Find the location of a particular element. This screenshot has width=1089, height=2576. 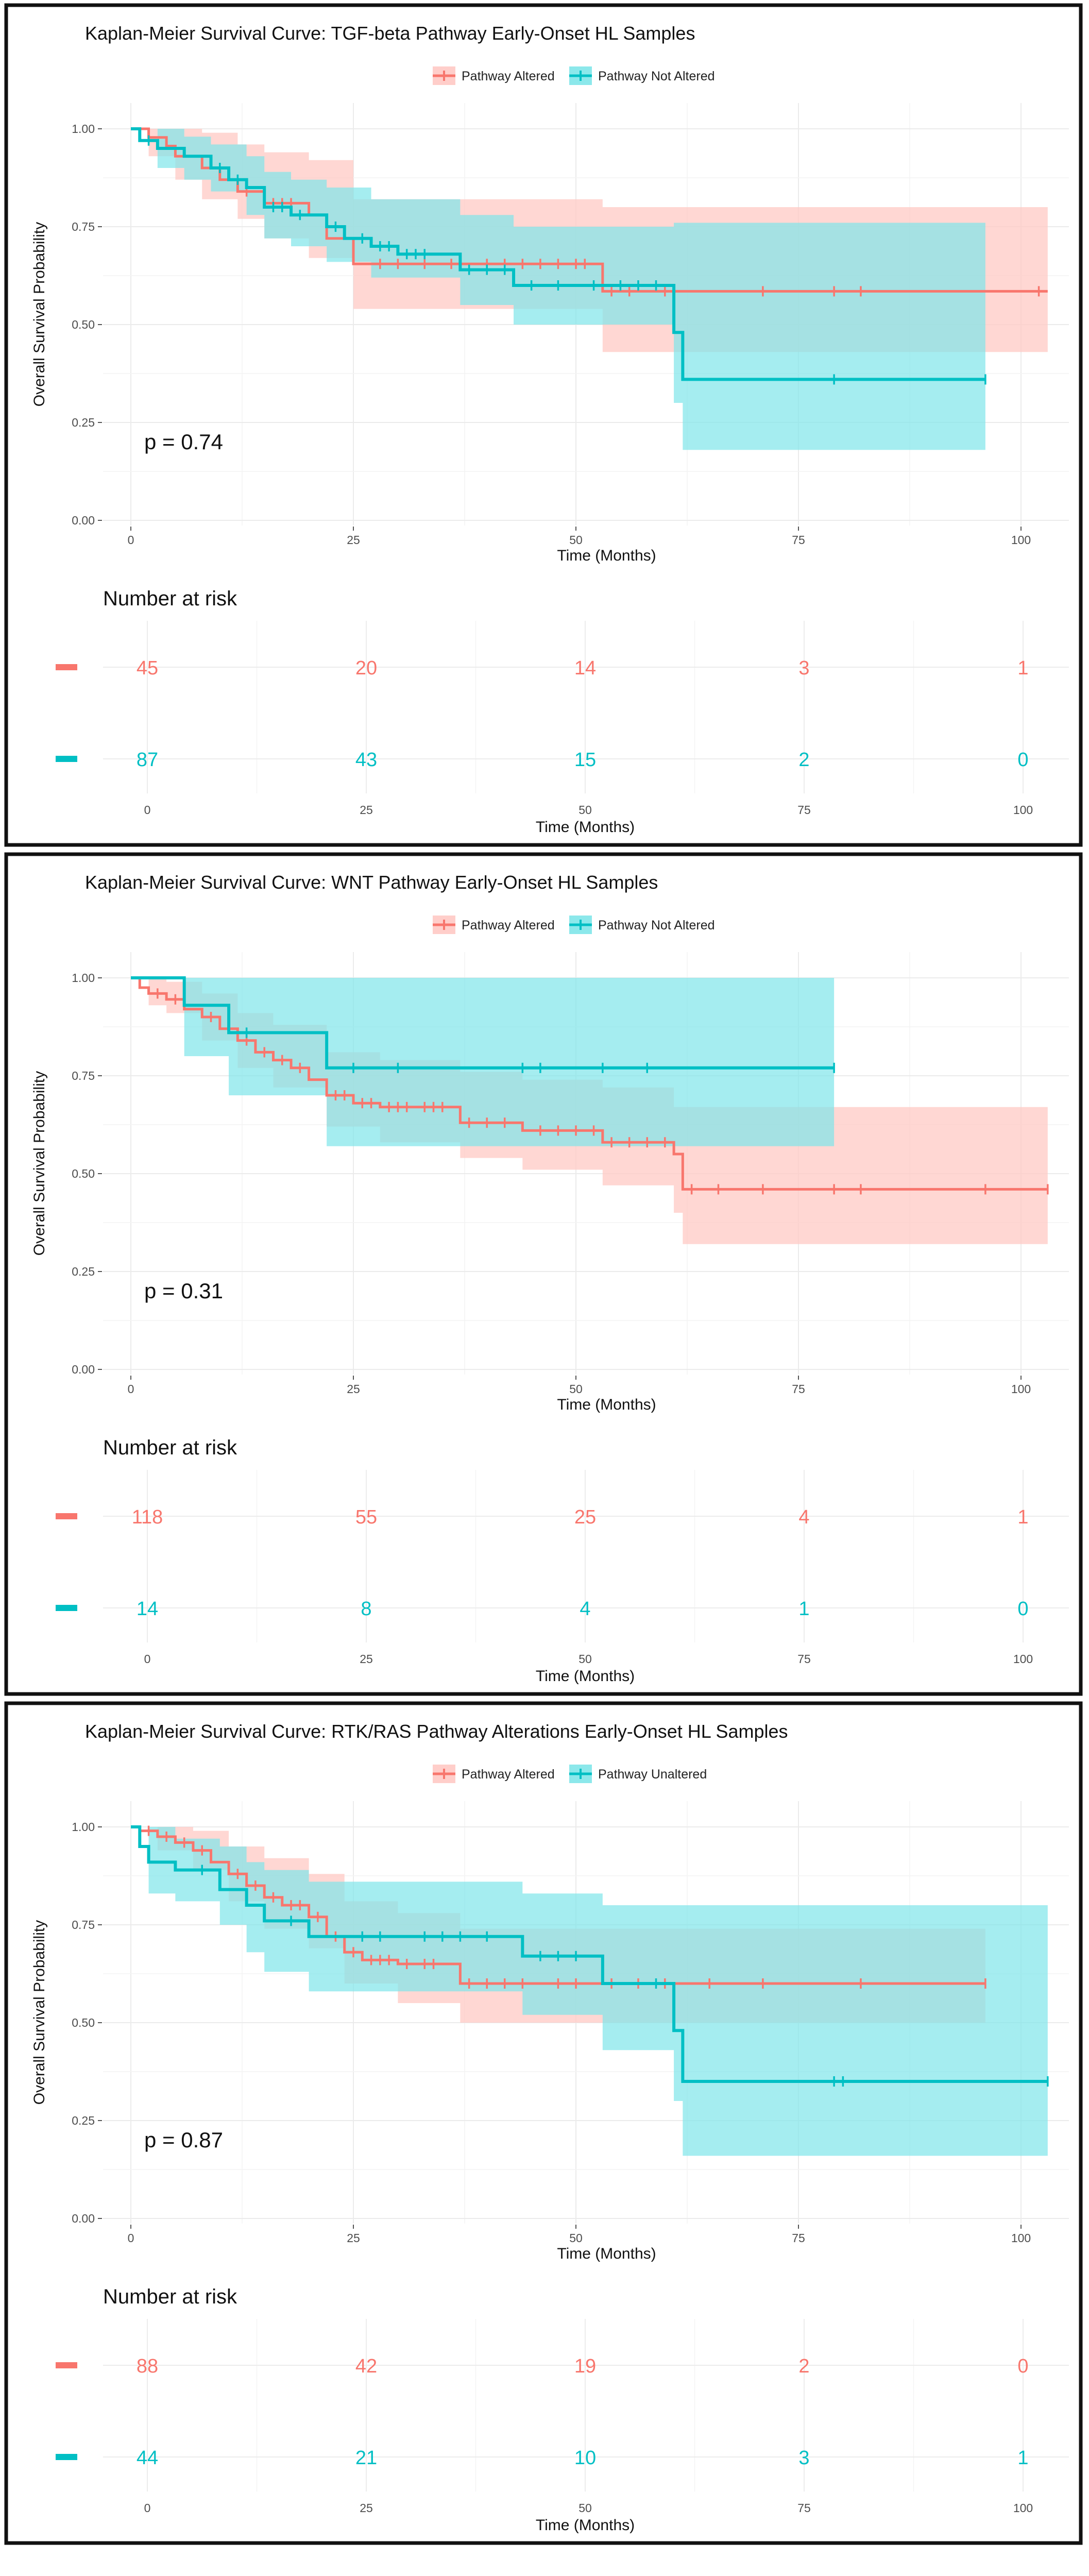

risk-count: 20 is located at coordinates (366, 668).